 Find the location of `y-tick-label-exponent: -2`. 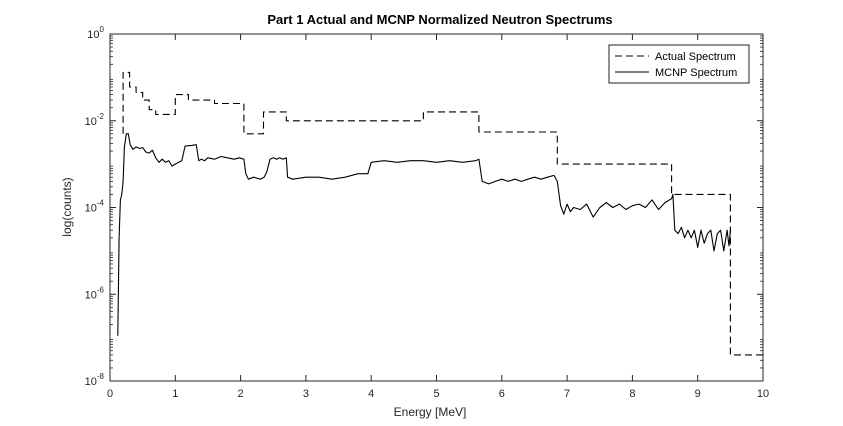

y-tick-label-exponent: -2 is located at coordinates (101, 116).